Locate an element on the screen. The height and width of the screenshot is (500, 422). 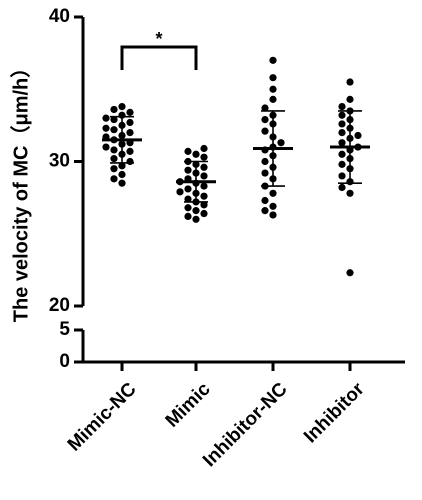
series-group-mimic is located at coordinates (196, 183).